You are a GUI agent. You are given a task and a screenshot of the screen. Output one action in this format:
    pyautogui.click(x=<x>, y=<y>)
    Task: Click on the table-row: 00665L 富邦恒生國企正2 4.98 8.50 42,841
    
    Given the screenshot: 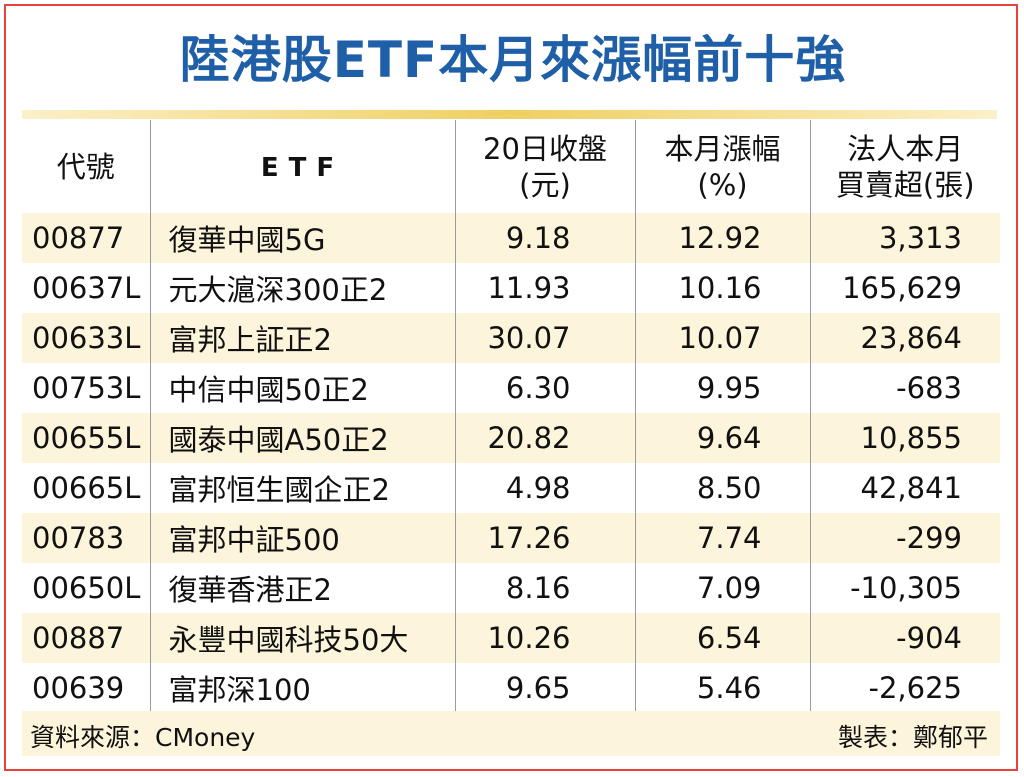 What is the action you would take?
    pyautogui.click(x=511, y=488)
    